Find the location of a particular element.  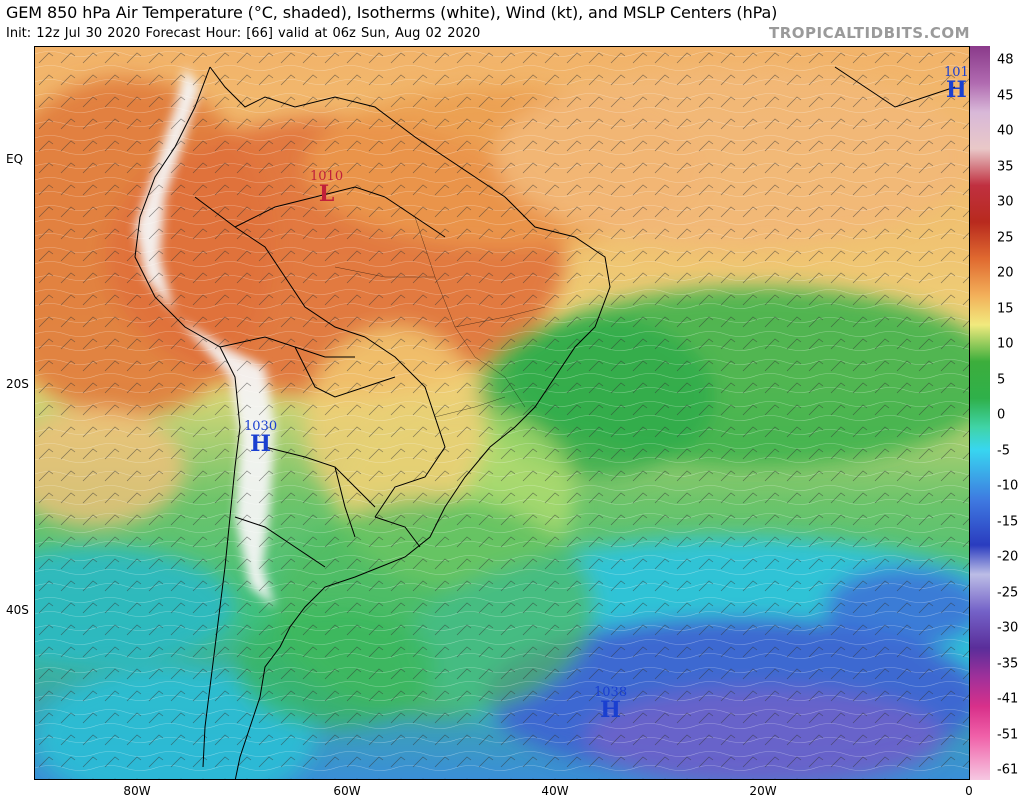

lon-label-80w: 80W is located at coordinates (137, 791).